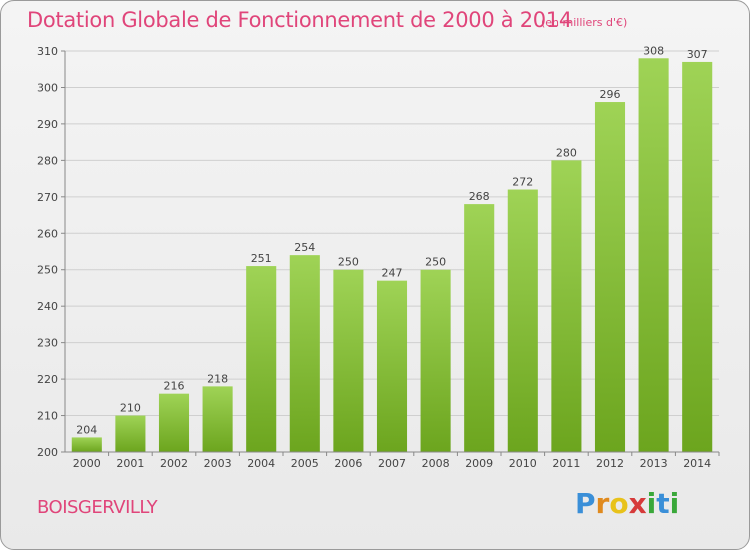 The width and height of the screenshot is (750, 550). I want to click on data-label: 247, so click(392, 273).